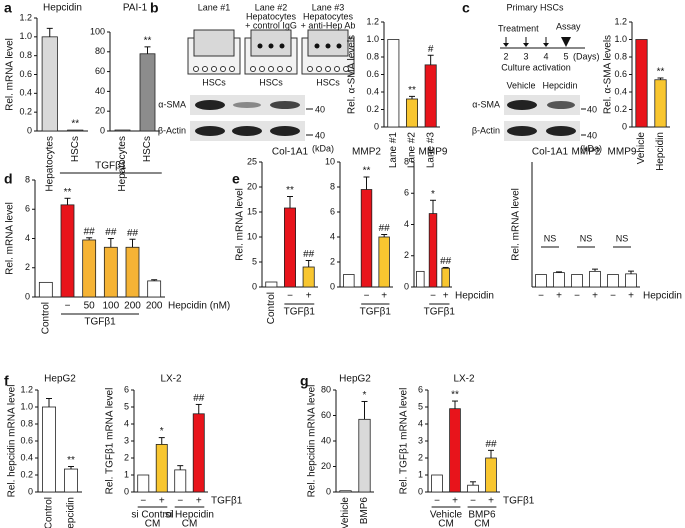 This screenshot has width=685, height=528. Describe the element at coordinates (154, 306) in the screenshot. I see `x-tick-label: 200` at that location.